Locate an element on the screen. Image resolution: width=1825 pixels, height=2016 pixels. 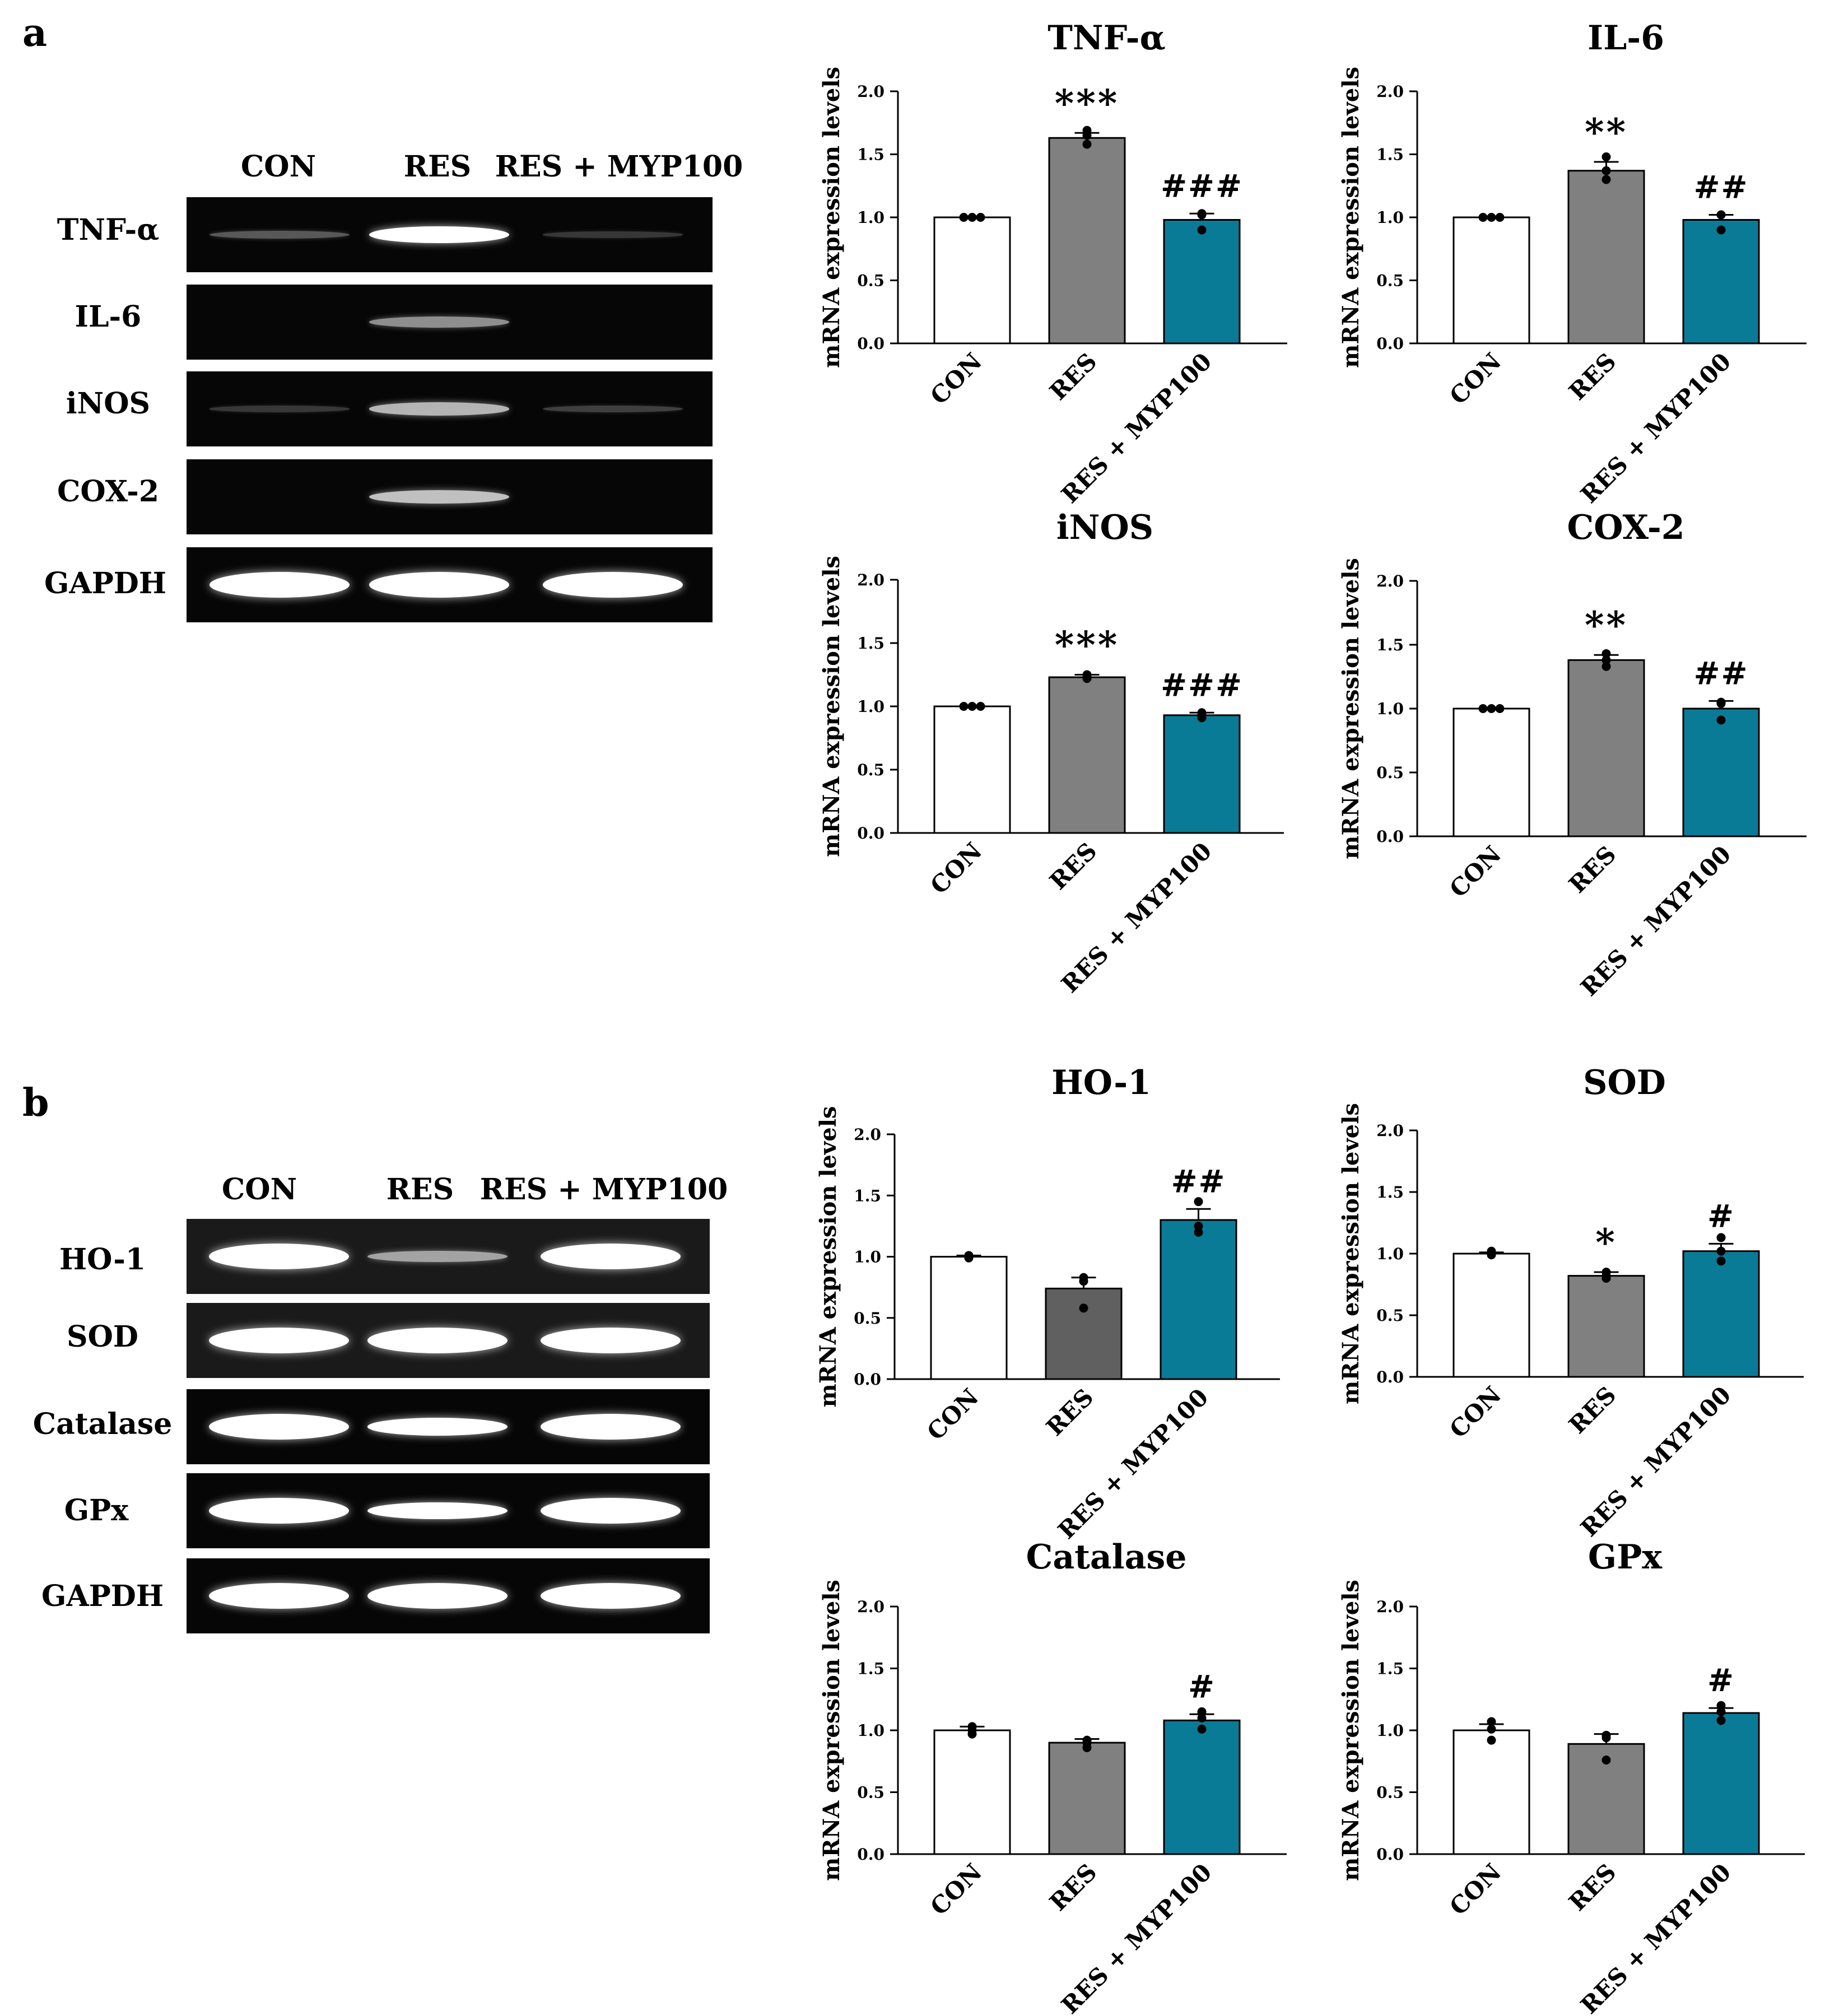
gel-band-tnf--lane-1 is located at coordinates (279, 234).